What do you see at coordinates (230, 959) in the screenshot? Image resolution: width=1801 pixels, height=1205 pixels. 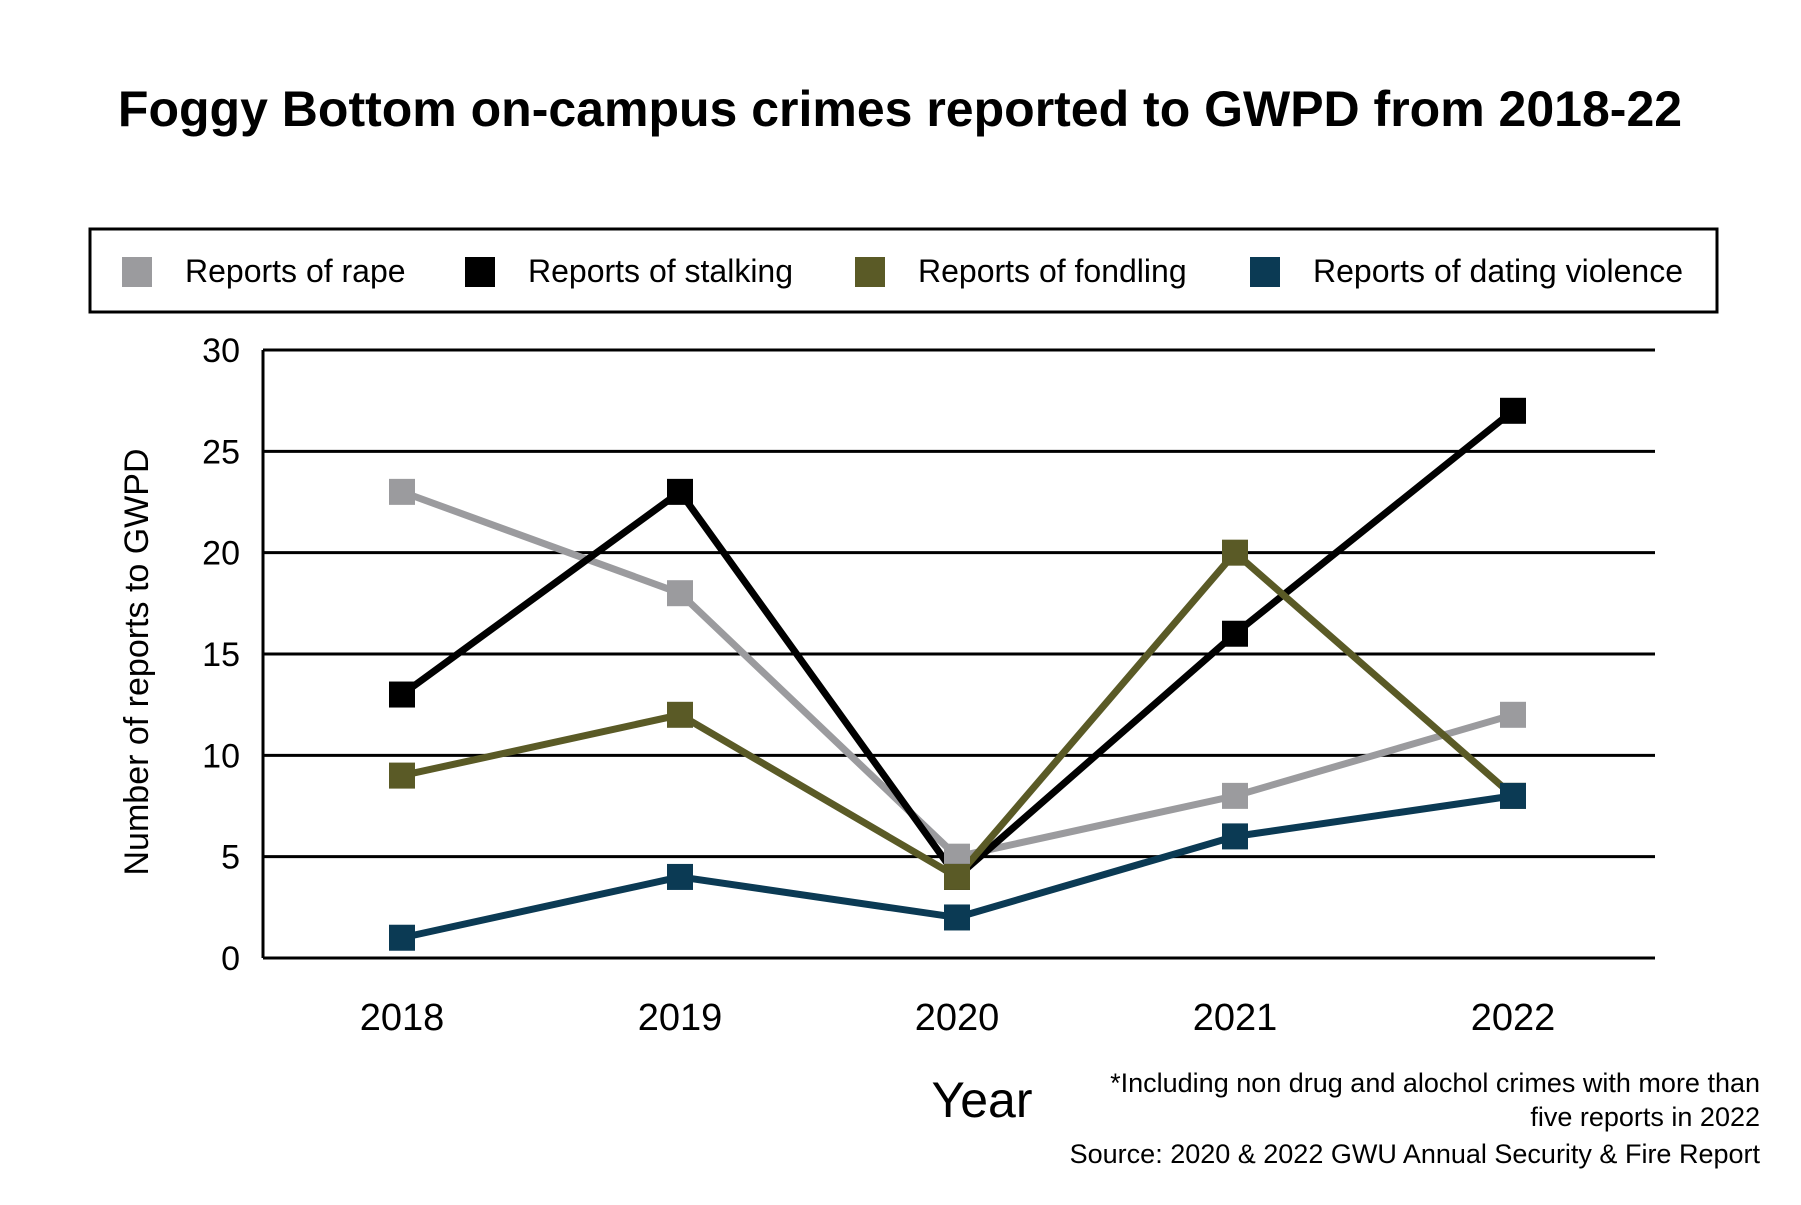 I see `y-tick-label: 0` at bounding box center [230, 959].